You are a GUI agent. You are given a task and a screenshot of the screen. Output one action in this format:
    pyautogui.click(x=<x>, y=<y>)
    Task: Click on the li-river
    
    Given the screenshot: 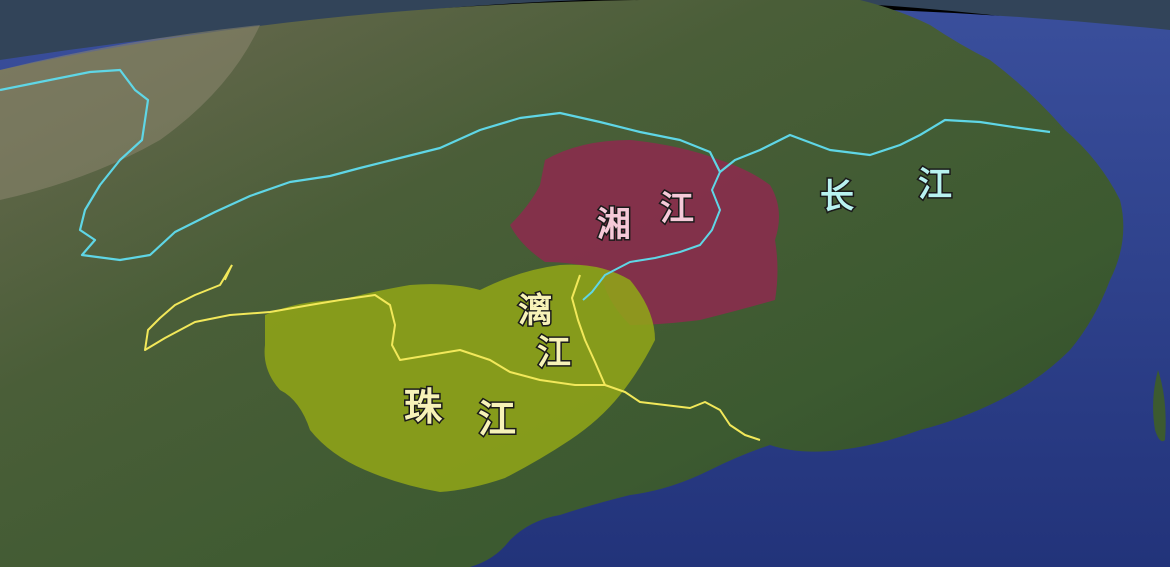 What is the action you would take?
    pyautogui.click(x=588, y=330)
    